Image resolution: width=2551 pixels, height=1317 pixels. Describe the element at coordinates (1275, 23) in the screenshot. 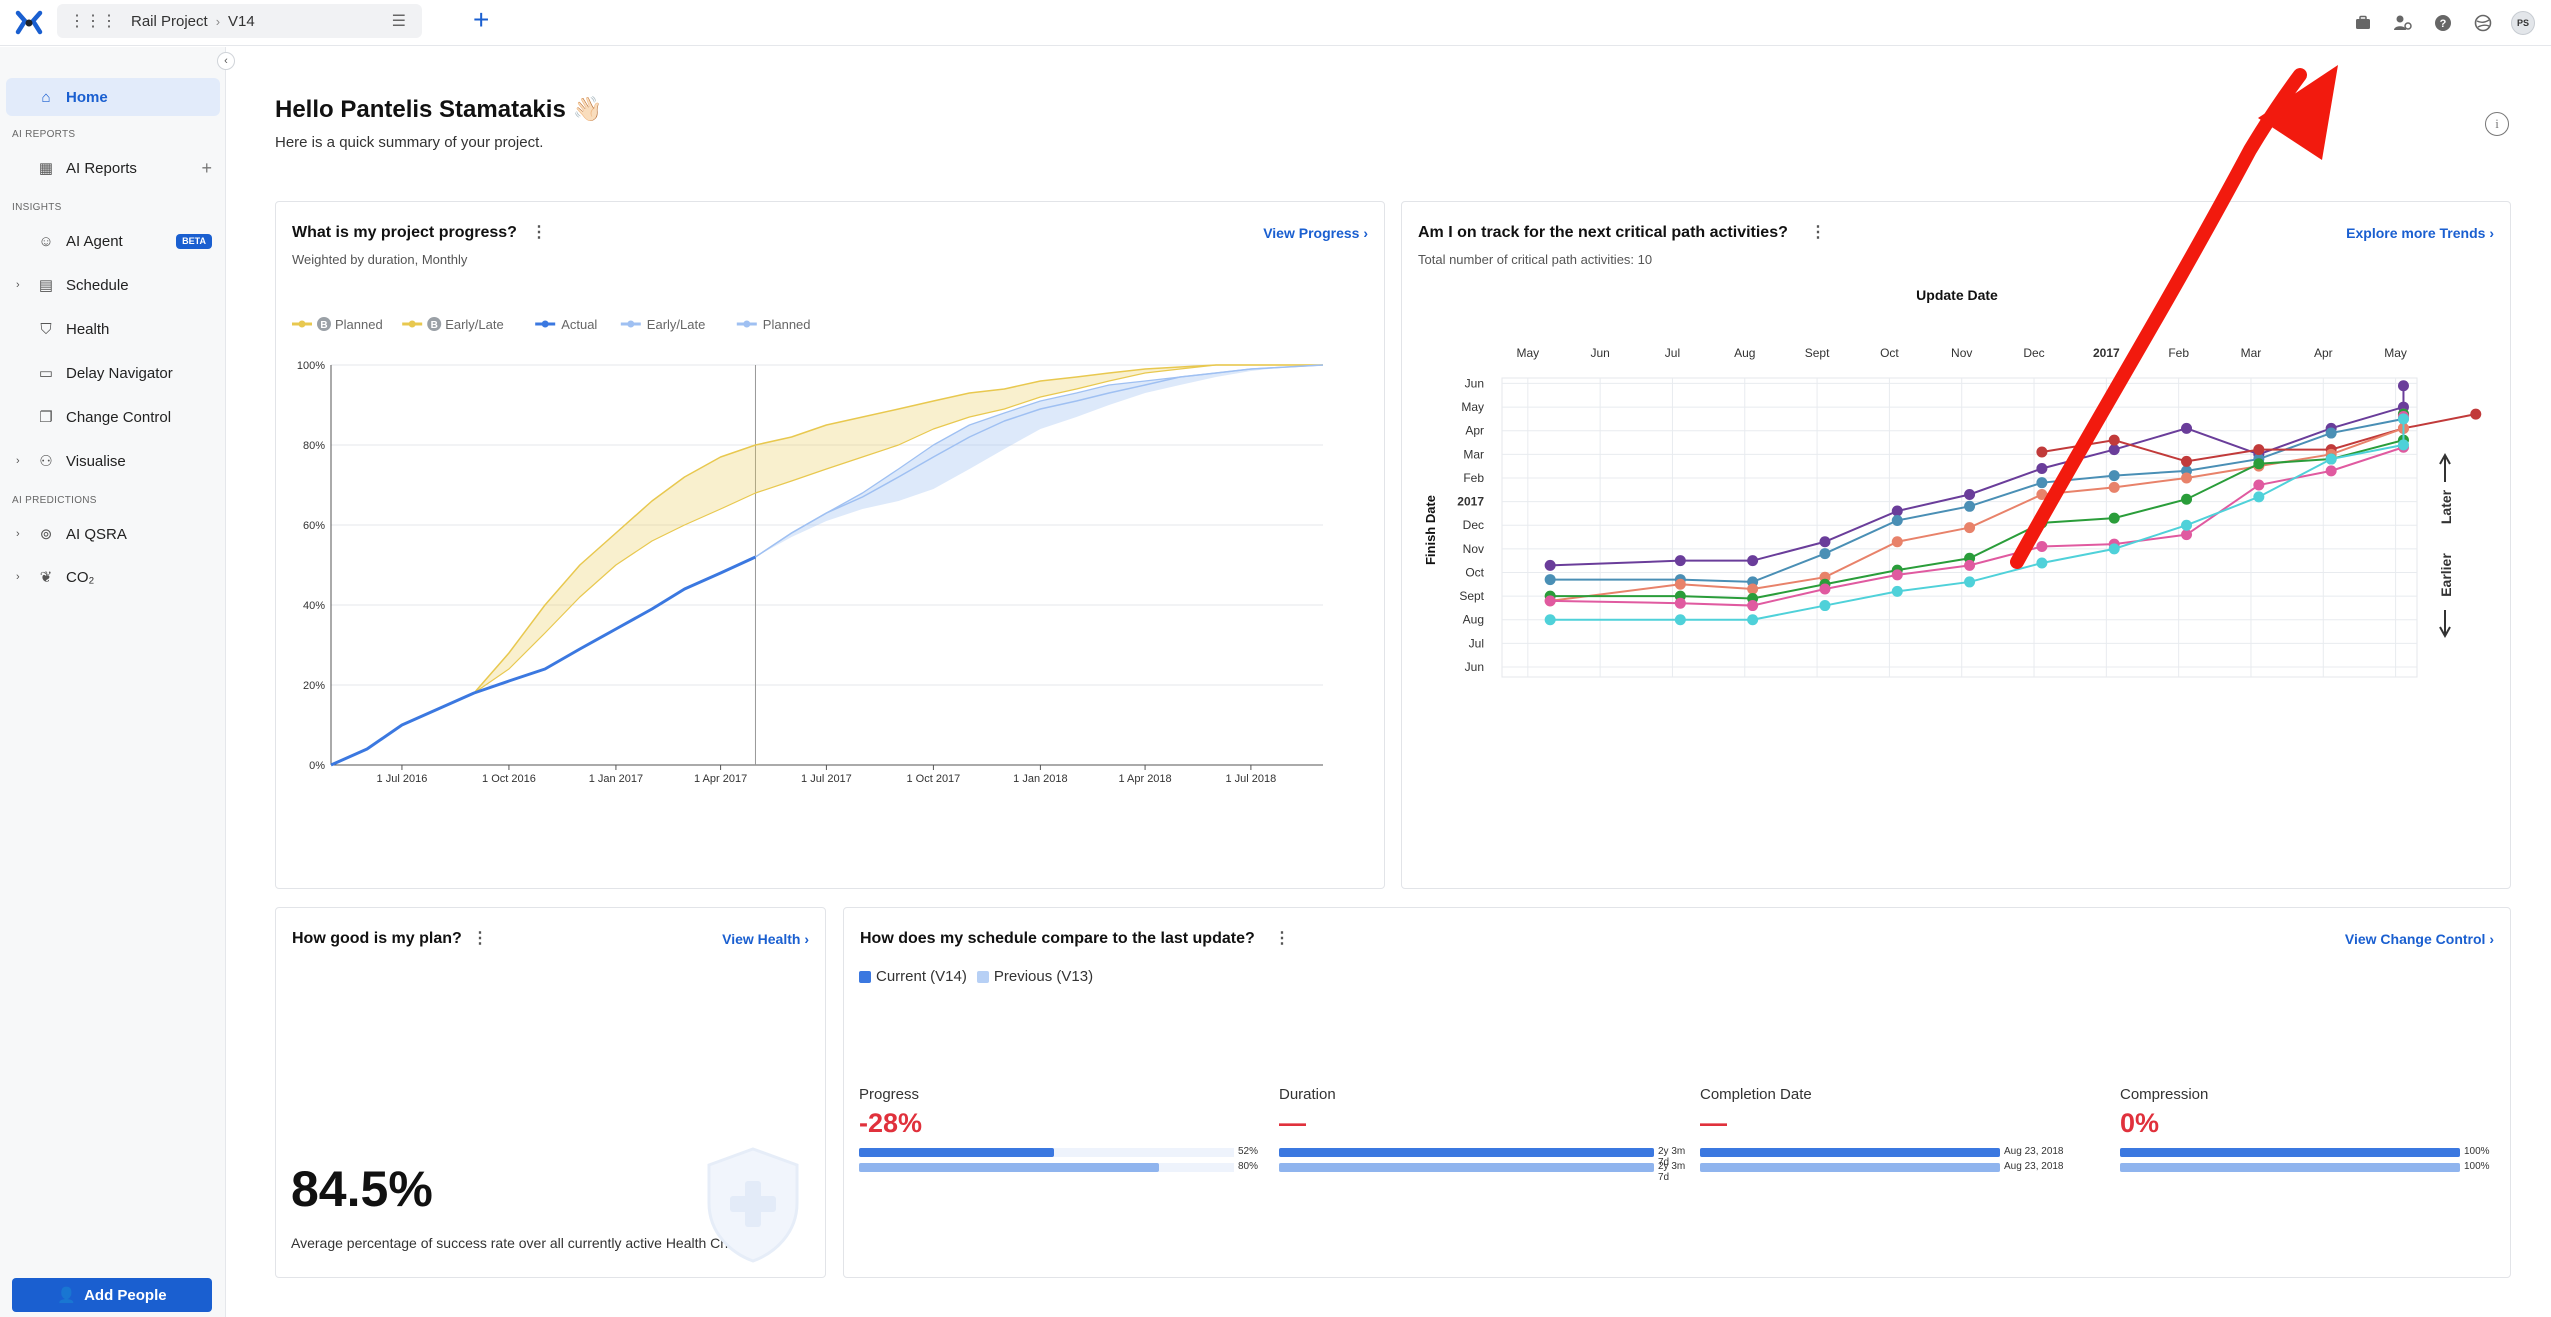

I see `top-bar: ⋮⋮⋮ Rail Project › V14 ☰ + ? PS` at that location.